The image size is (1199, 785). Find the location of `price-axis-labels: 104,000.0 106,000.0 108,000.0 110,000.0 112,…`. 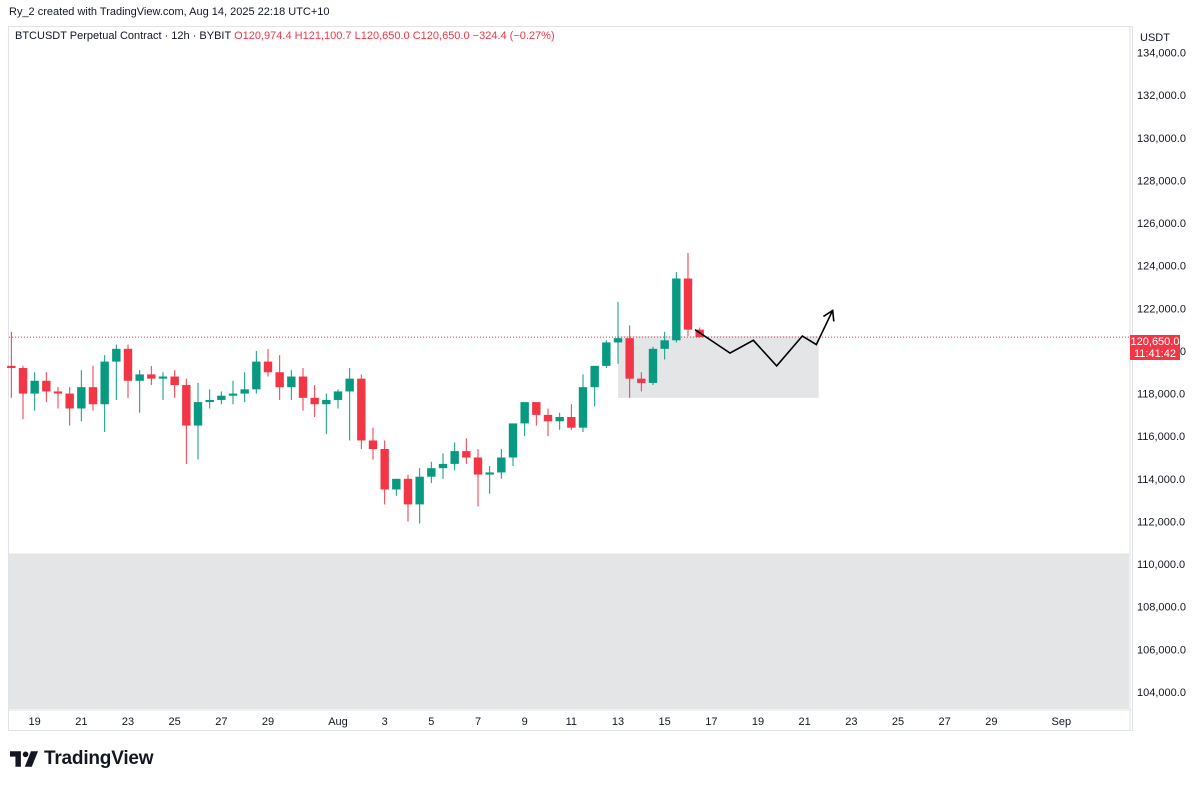

price-axis-labels: 104,000.0 106,000.0 108,000.0 110,000.0 112,… is located at coordinates (1161, 373).